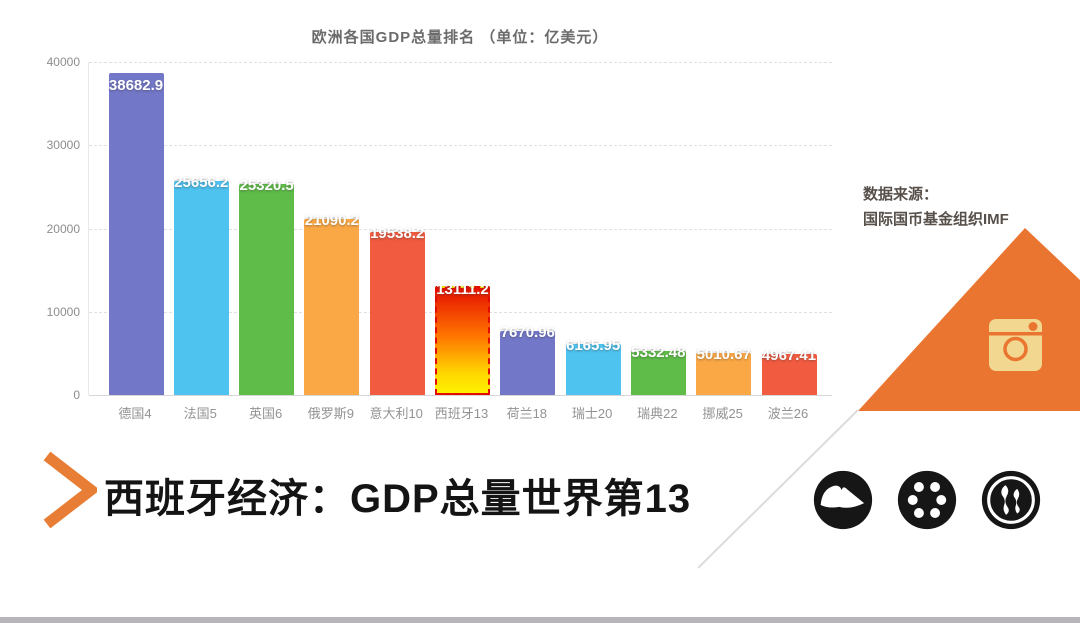 The image size is (1080, 623). I want to click on social-icons-row, so click(927, 500).